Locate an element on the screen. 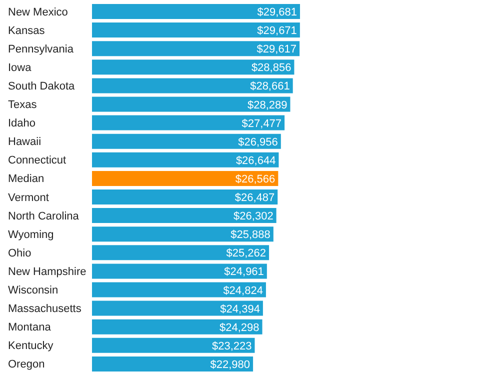 Image resolution: width=499 pixels, height=375 pixels. y-tick-label: Kansas is located at coordinates (27, 30).